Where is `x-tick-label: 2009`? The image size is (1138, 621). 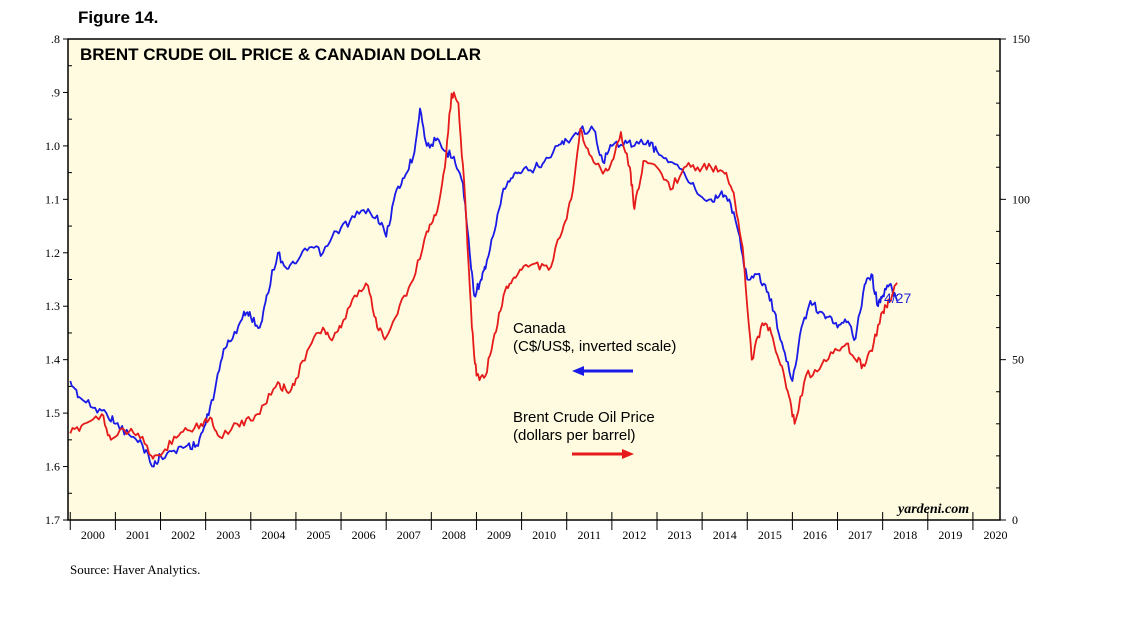
x-tick-label: 2009 is located at coordinates (499, 535).